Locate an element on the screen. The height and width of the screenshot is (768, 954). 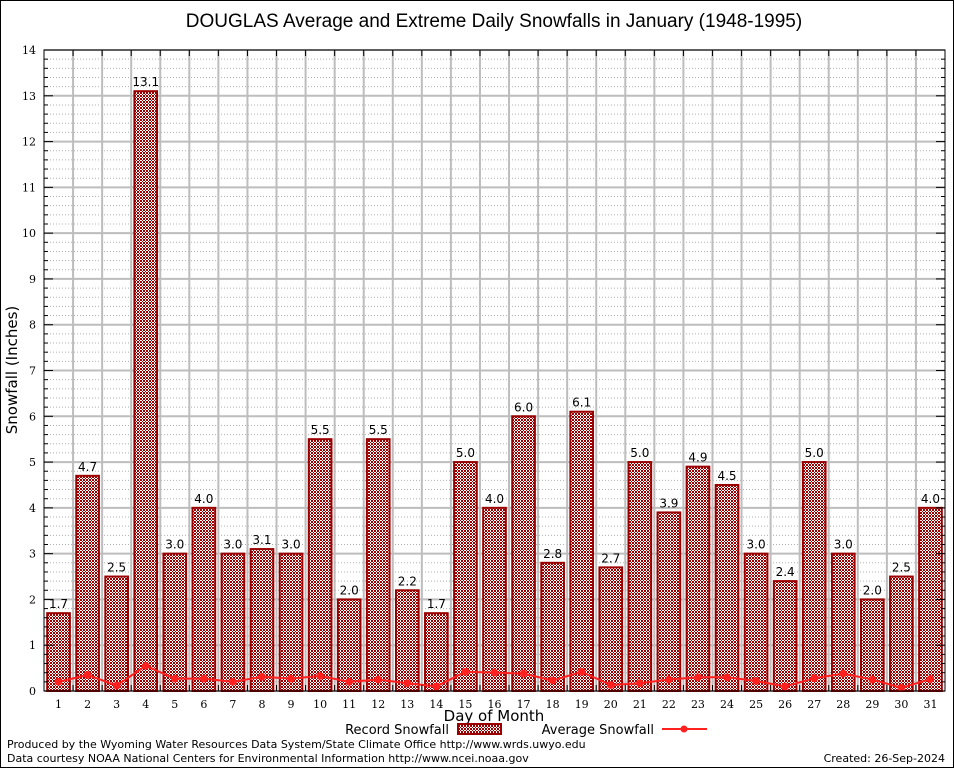
x-tick-label: 15 is located at coordinates (465, 704).